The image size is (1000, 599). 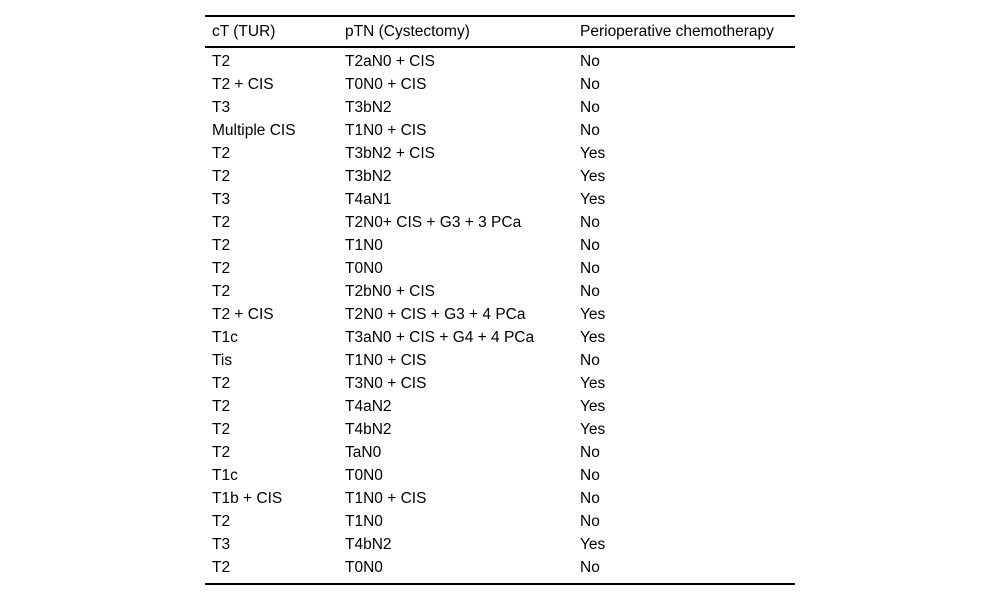 What do you see at coordinates (500, 498) in the screenshot?
I see `table-row: T1b + CIS T1N0 + CIS No` at bounding box center [500, 498].